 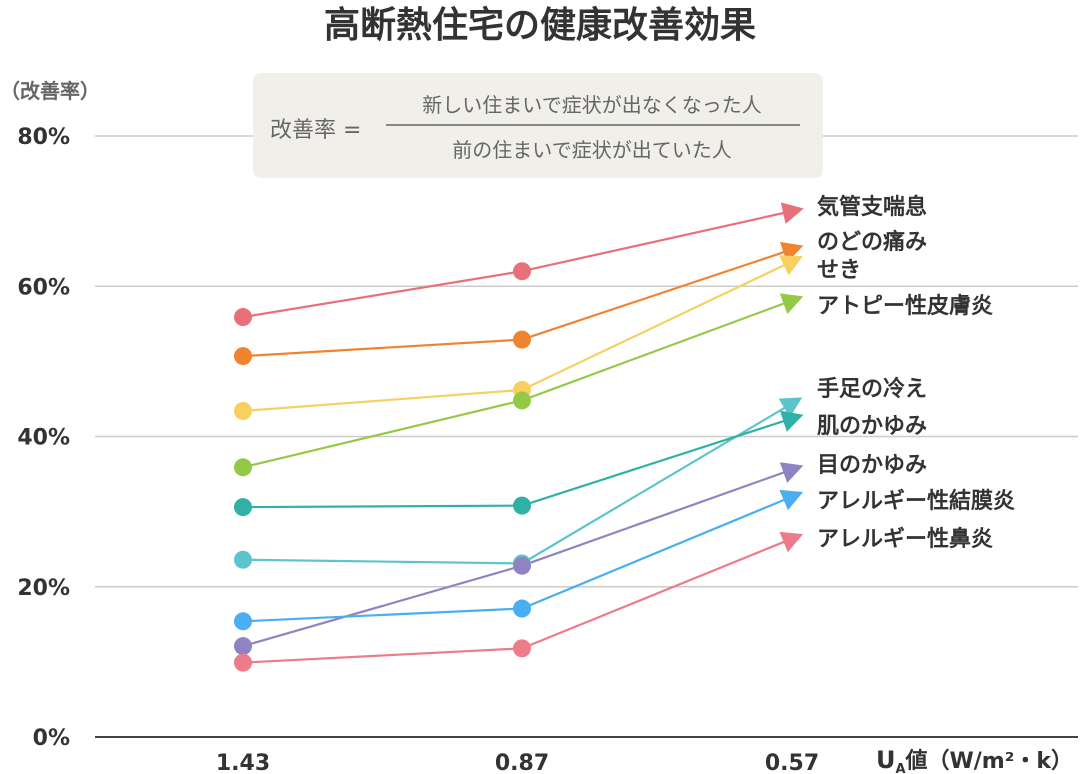 I want to click on y-tick-label: 60%, so click(x=43, y=287).